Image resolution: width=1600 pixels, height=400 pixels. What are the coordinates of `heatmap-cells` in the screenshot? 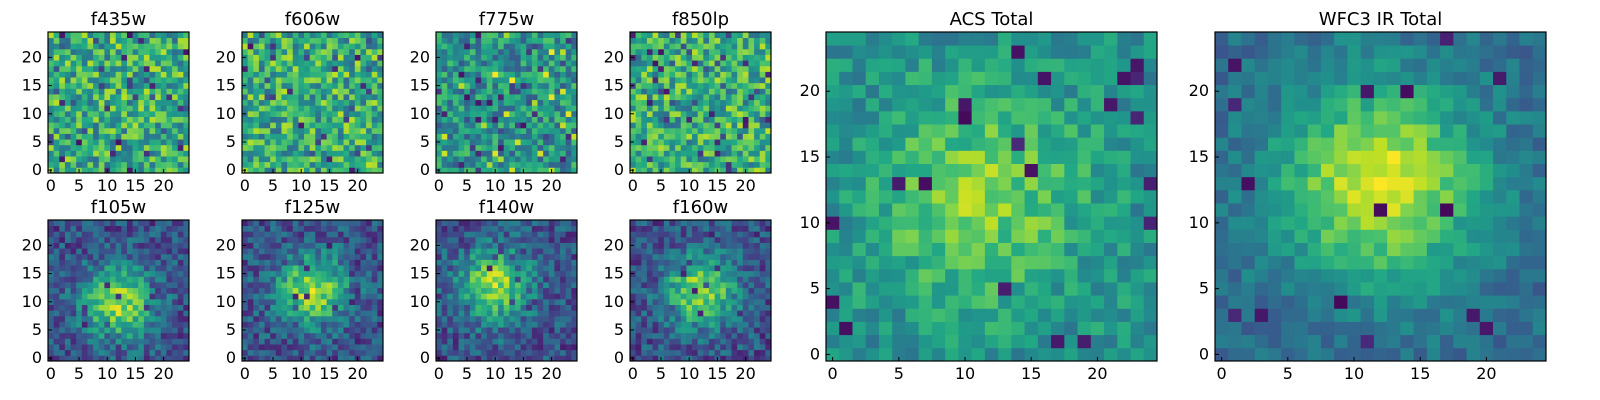 It's located at (701, 103).